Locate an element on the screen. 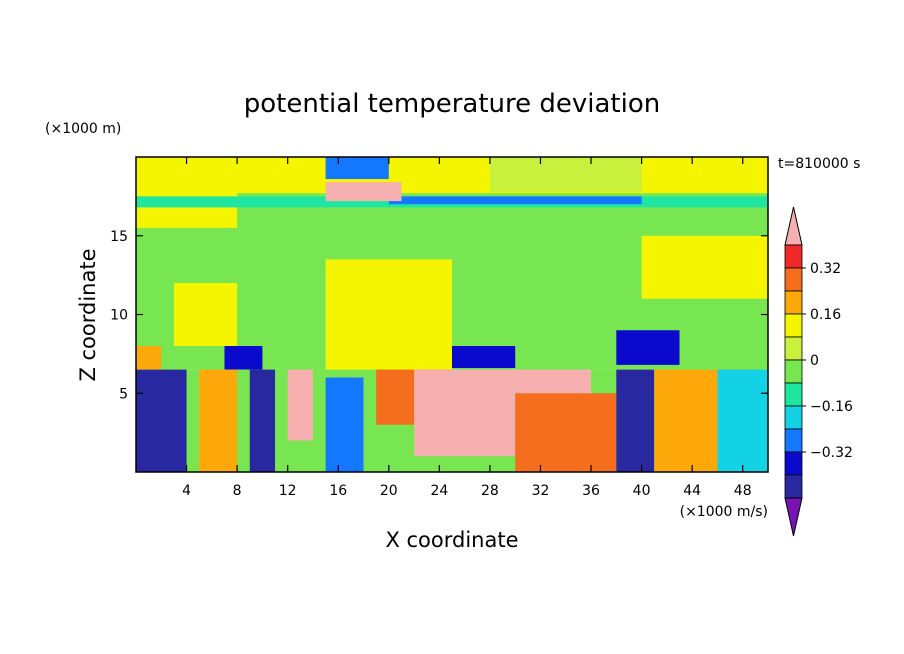 This screenshot has width=904, height=654. x-tick-label: 8 is located at coordinates (237, 491).